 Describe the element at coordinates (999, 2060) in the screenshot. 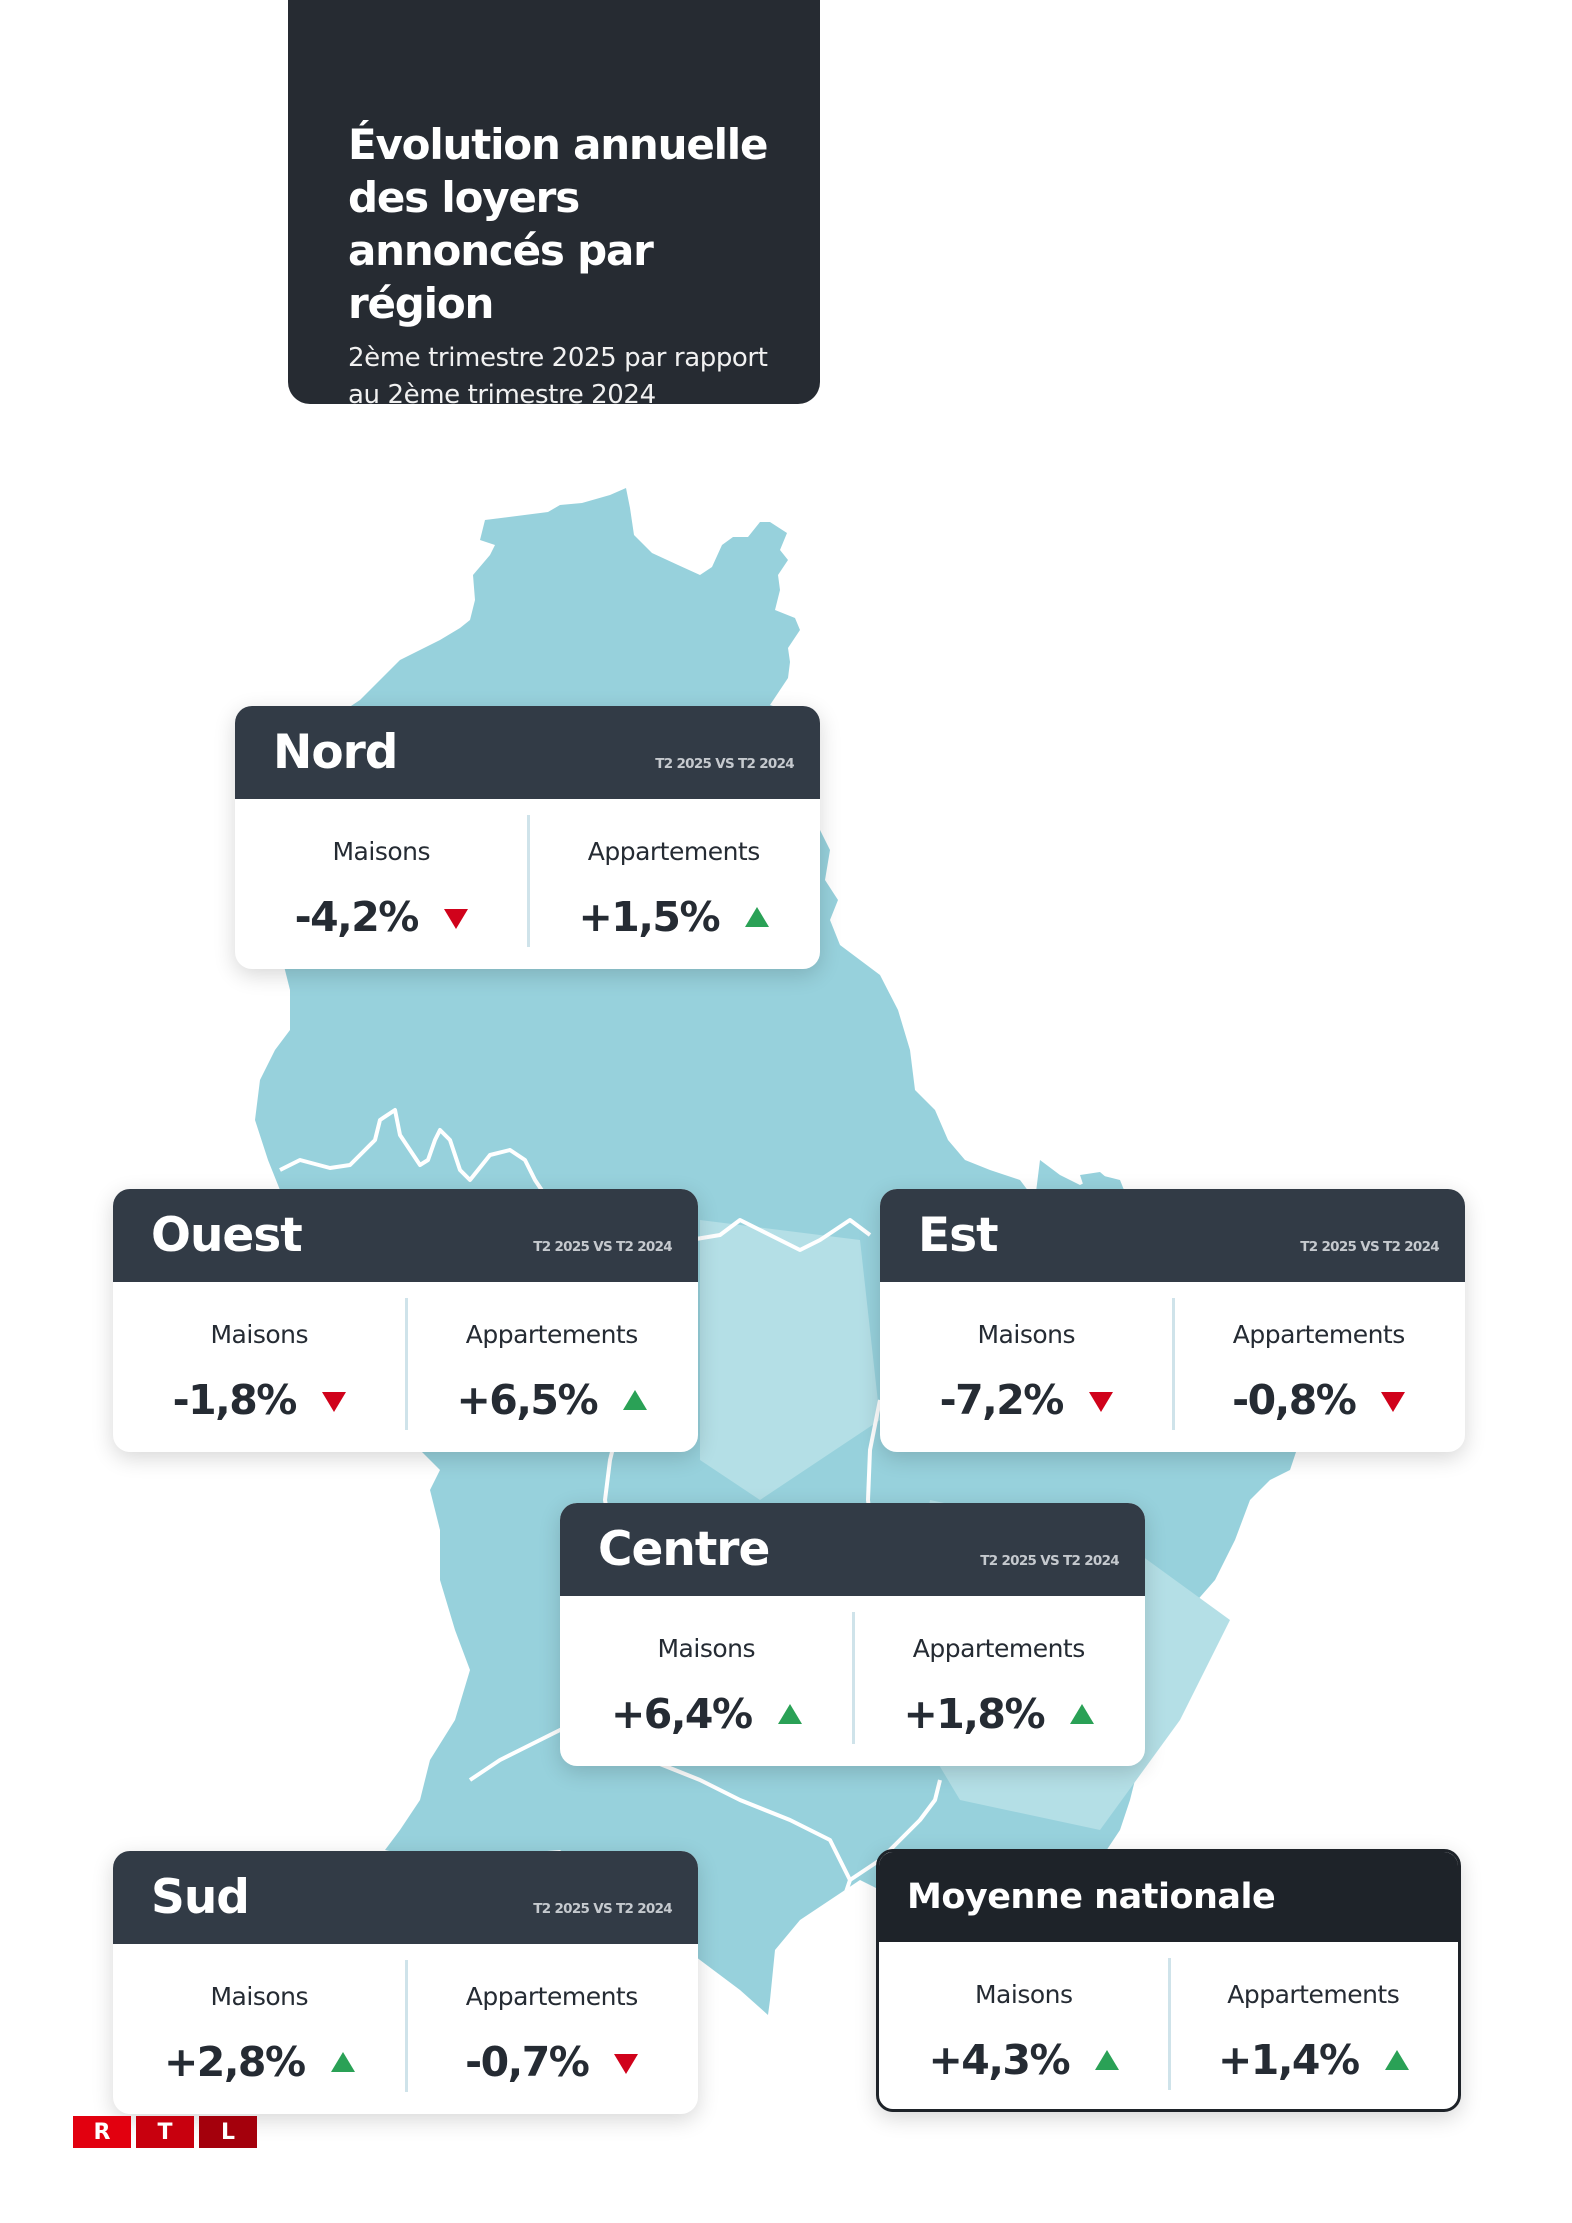

I see `houses-value: +4,3%` at that location.